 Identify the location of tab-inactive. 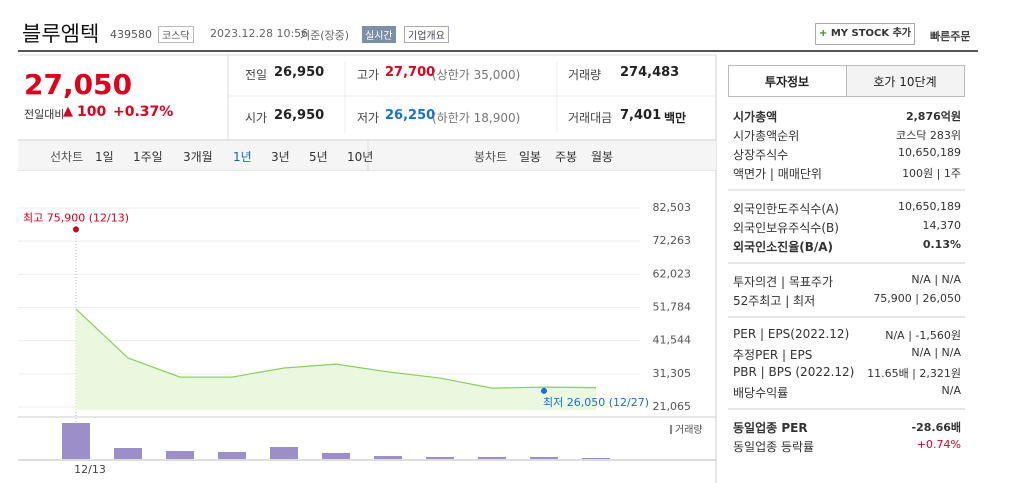
(905, 81).